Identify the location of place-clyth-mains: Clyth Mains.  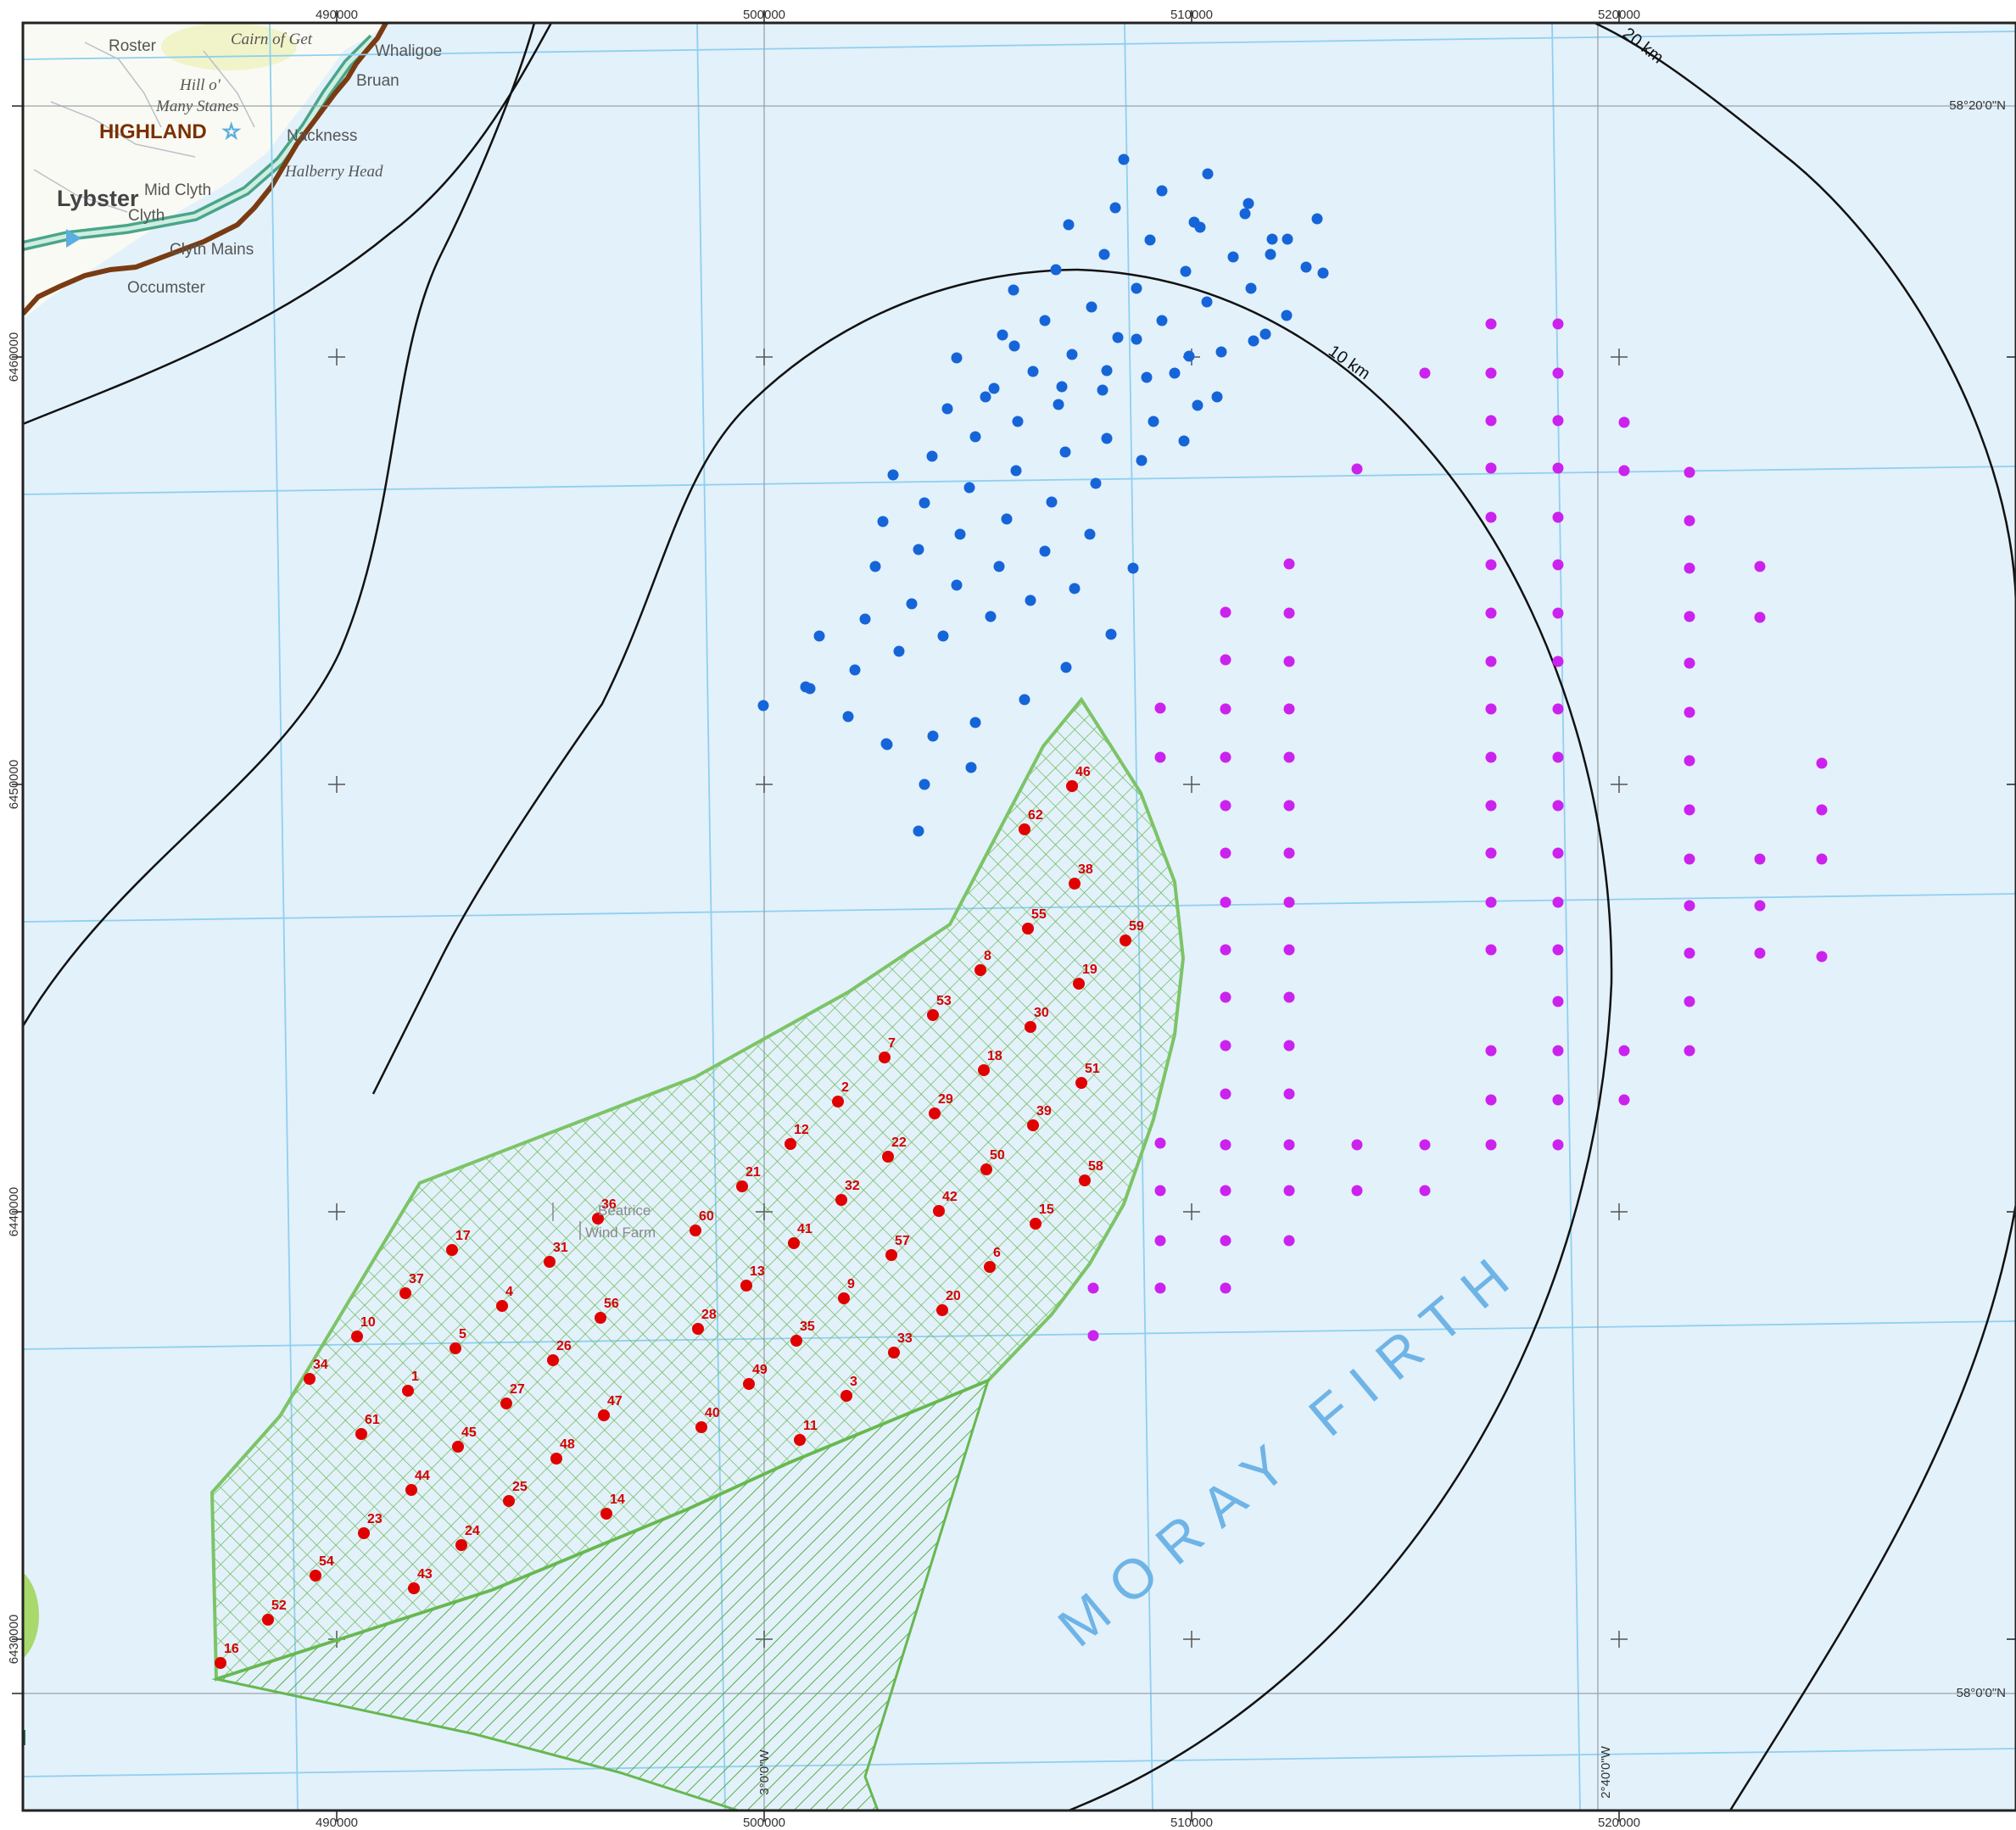
(212, 250).